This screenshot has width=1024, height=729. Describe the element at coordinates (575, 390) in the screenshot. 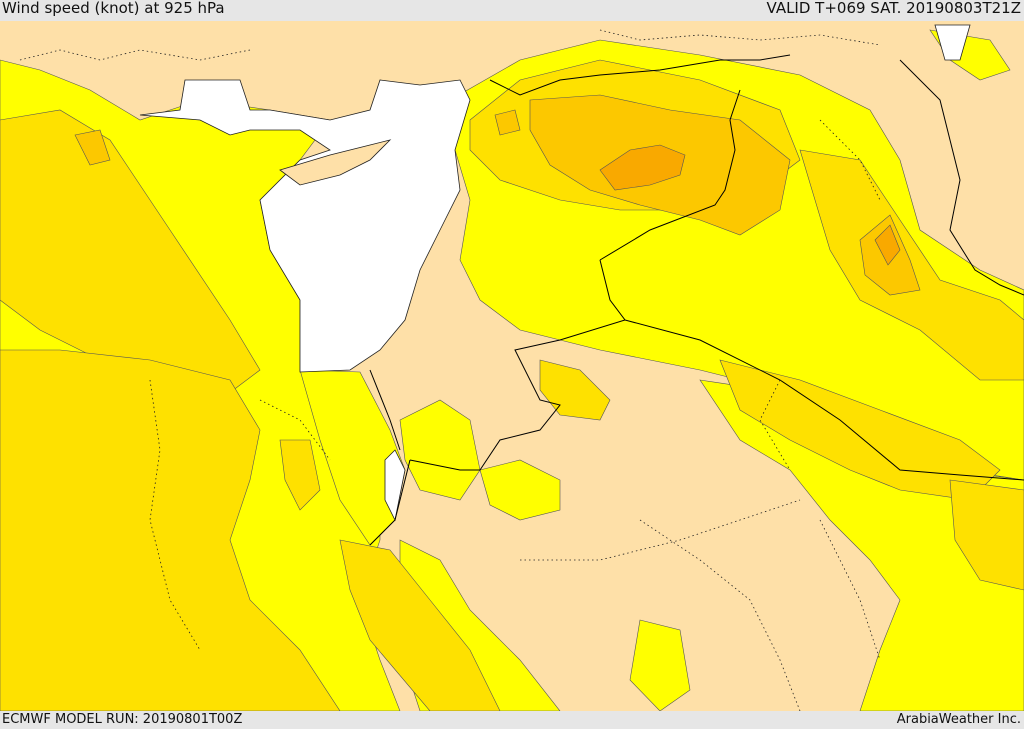

I see `jordan-band-3-patch` at that location.